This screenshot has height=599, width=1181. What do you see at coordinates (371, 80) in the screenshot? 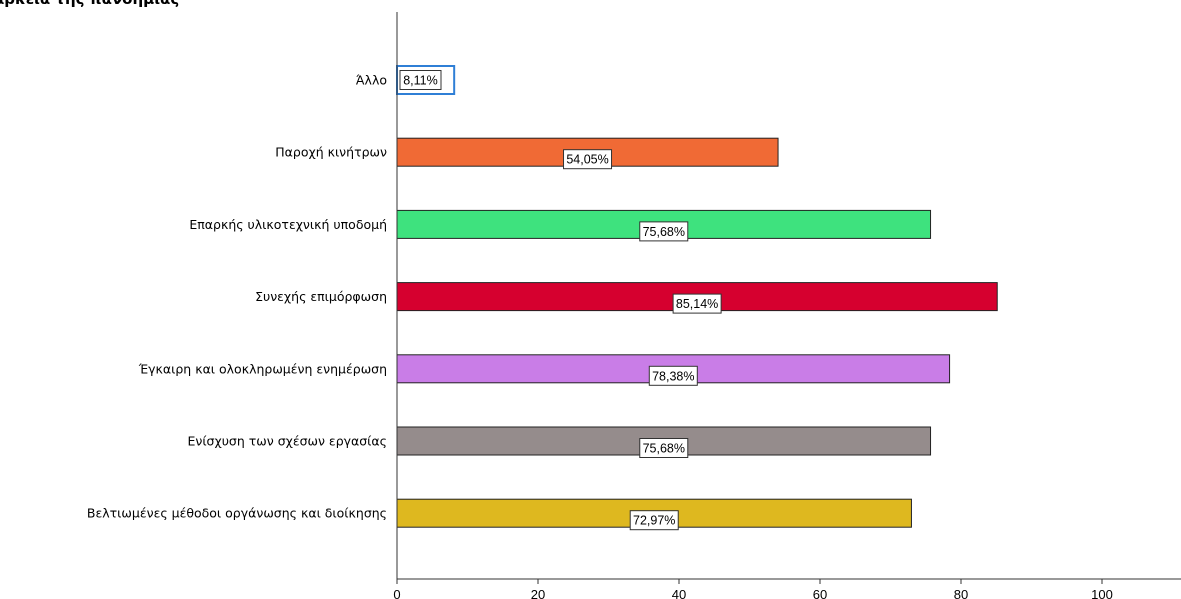
I see `category-label: Άλλο` at bounding box center [371, 80].